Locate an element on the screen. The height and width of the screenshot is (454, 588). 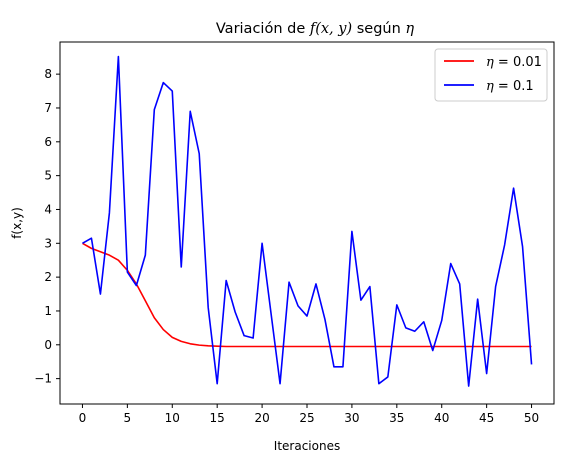
x-tick-label: 0 is located at coordinates (83, 418).